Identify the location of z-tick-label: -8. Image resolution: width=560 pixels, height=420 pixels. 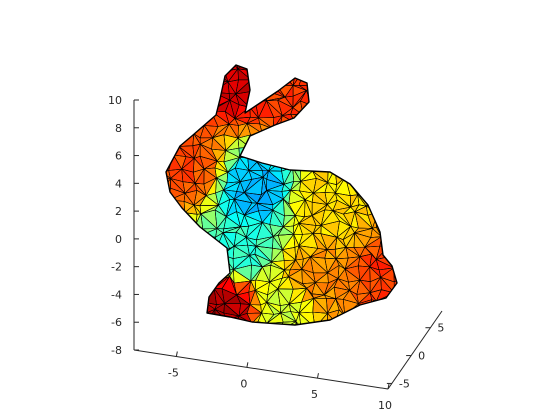
(116, 350).